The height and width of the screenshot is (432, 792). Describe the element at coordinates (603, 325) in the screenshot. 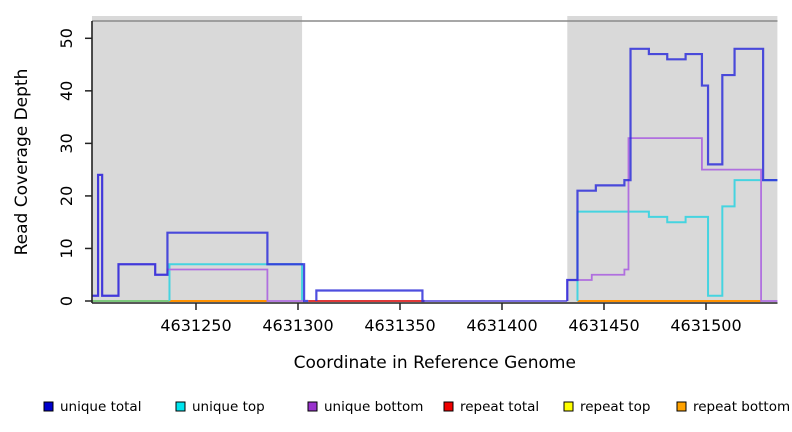

I see `x-tick-label: 4631450` at that location.